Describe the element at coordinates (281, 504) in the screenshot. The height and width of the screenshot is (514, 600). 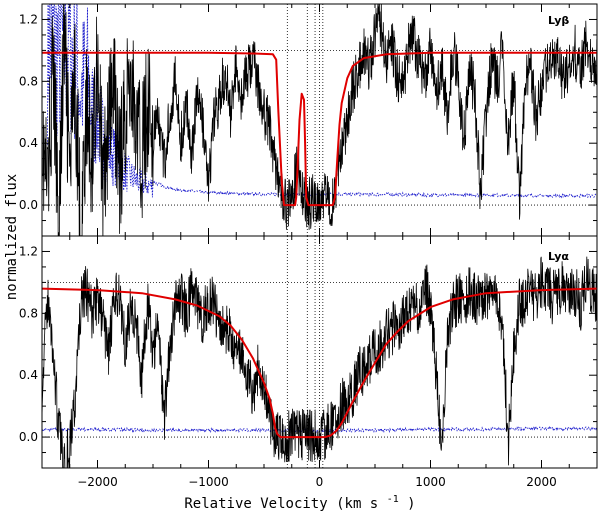
I see `x-axis-title-main: Relative Velocity (km s` at that location.